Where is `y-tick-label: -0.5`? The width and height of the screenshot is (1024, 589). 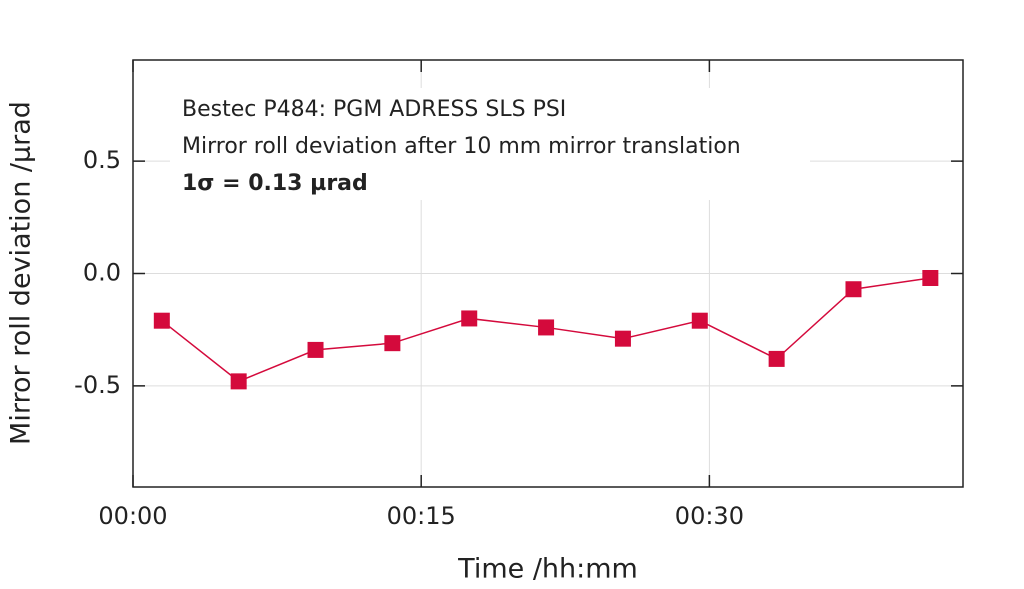
y-tick-label: -0.5 is located at coordinates (97, 385).